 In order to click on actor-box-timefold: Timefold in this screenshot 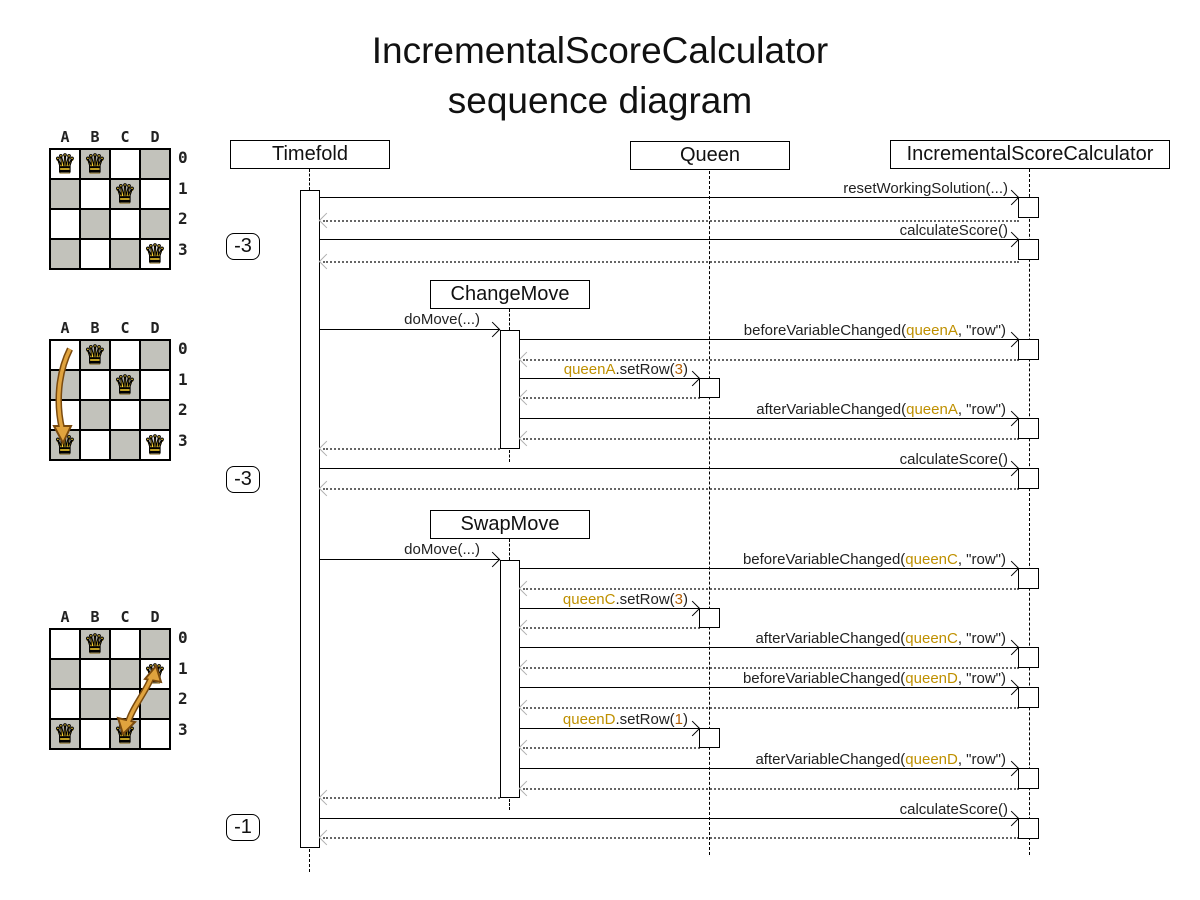, I will do `click(310, 154)`.